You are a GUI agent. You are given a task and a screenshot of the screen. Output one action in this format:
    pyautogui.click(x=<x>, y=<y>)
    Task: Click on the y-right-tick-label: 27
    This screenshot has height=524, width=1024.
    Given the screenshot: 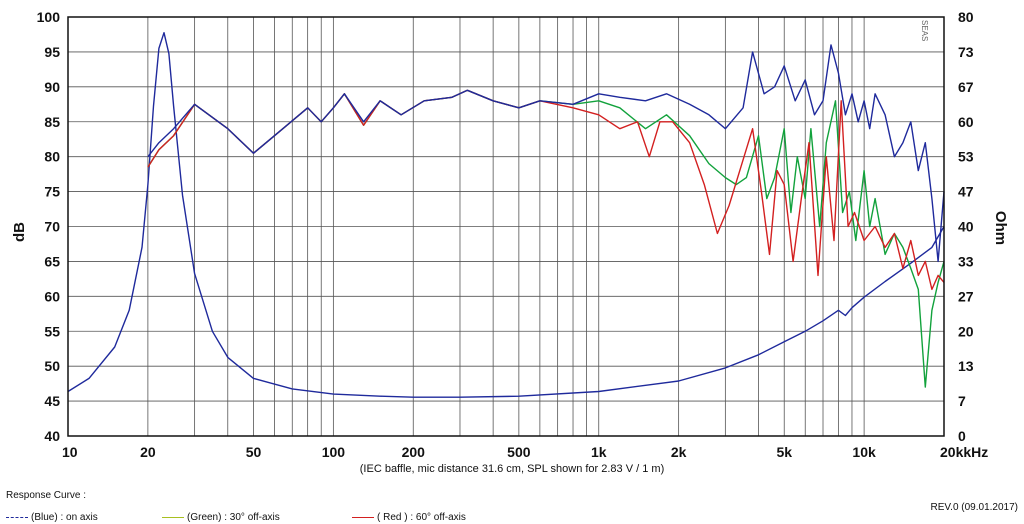 What is the action you would take?
    pyautogui.click(x=966, y=296)
    